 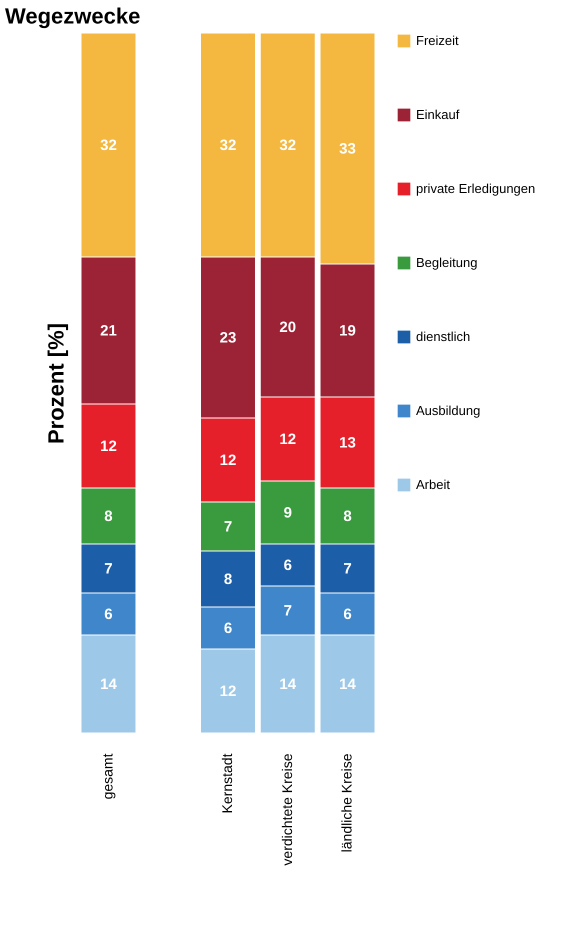 What do you see at coordinates (346, 802) in the screenshot?
I see `x-tick-label: ländliche Kreise` at bounding box center [346, 802].